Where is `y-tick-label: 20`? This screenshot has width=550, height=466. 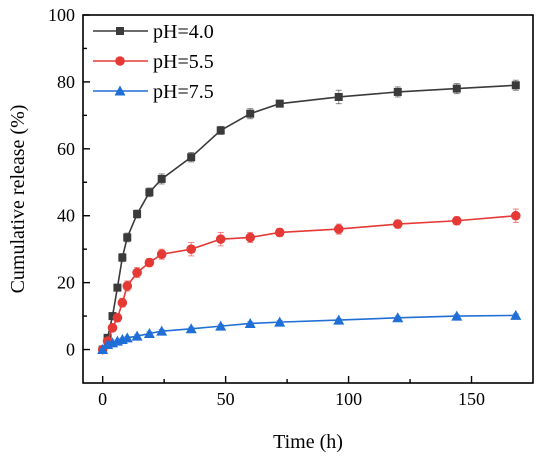
y-tick-label: 20 is located at coordinates (66, 283).